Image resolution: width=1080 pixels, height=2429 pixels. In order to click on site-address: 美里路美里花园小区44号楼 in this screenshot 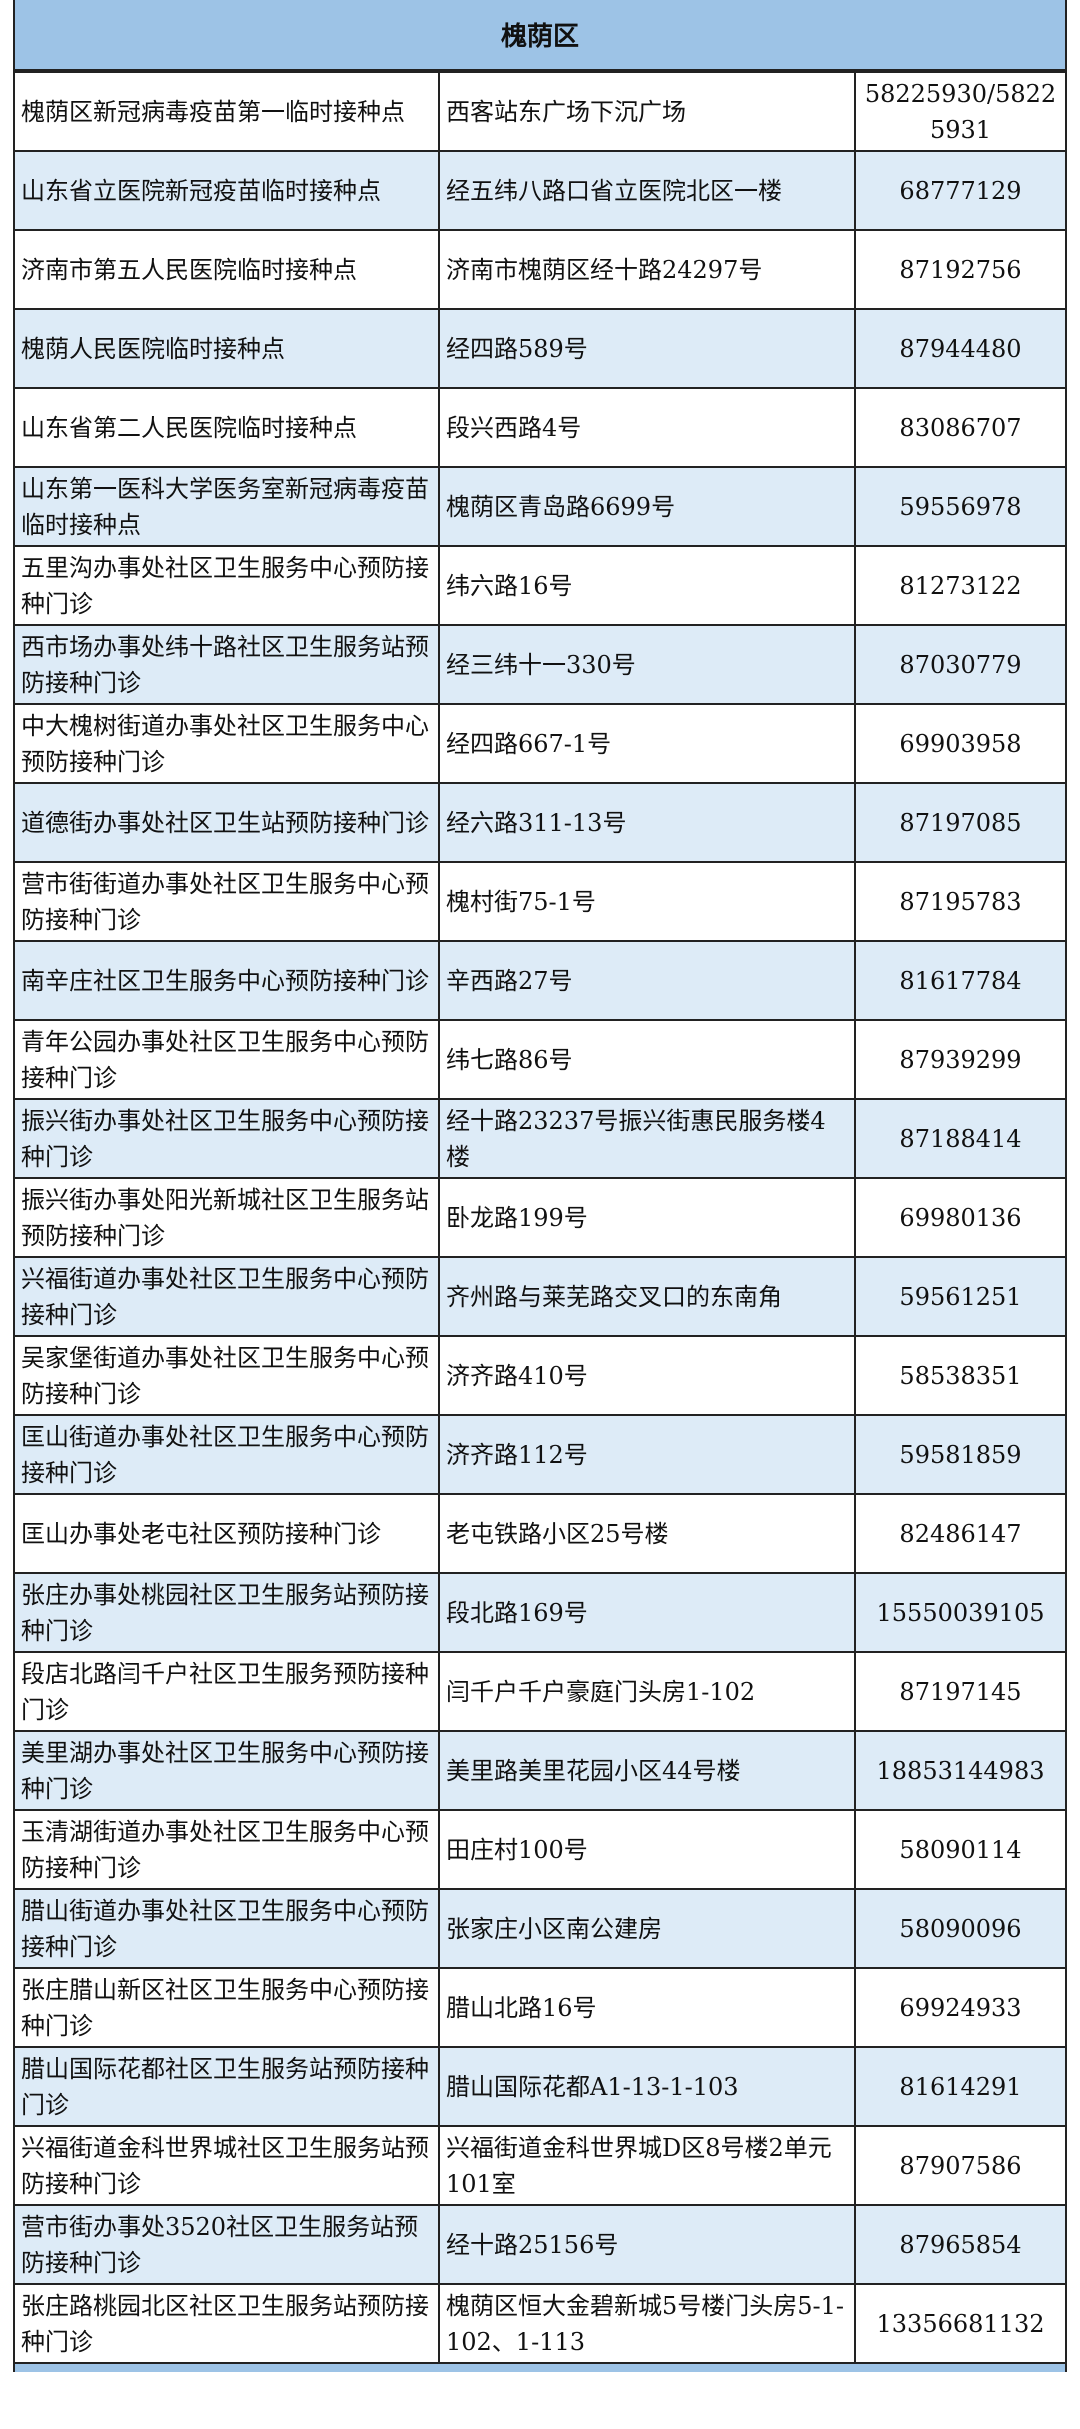, I will do `click(647, 1770)`.